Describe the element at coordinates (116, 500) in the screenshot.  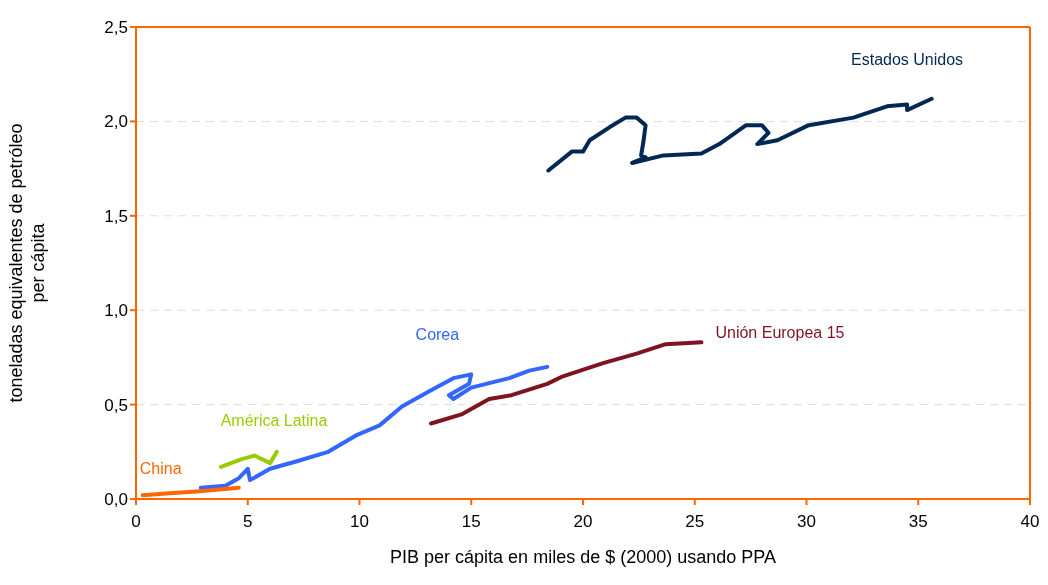
I see `y-tick-label: 0,0` at that location.